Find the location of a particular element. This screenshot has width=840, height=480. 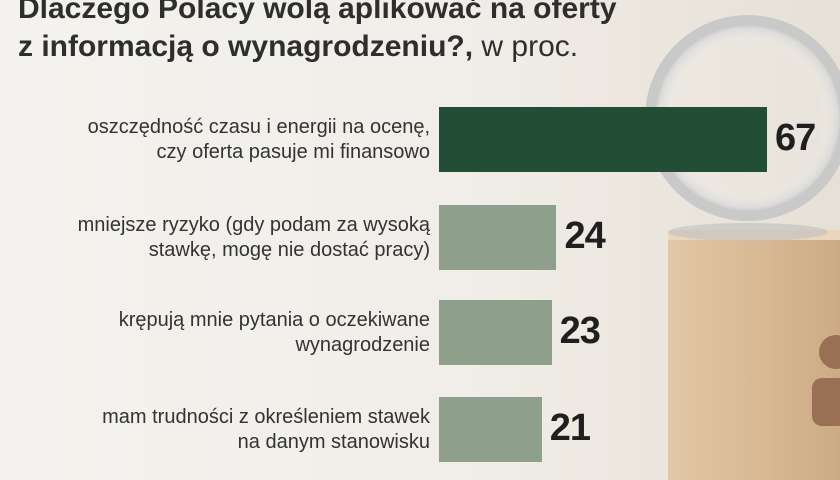

category-label-line: czy oferta pasuje mi finansowo is located at coordinates (293, 152).